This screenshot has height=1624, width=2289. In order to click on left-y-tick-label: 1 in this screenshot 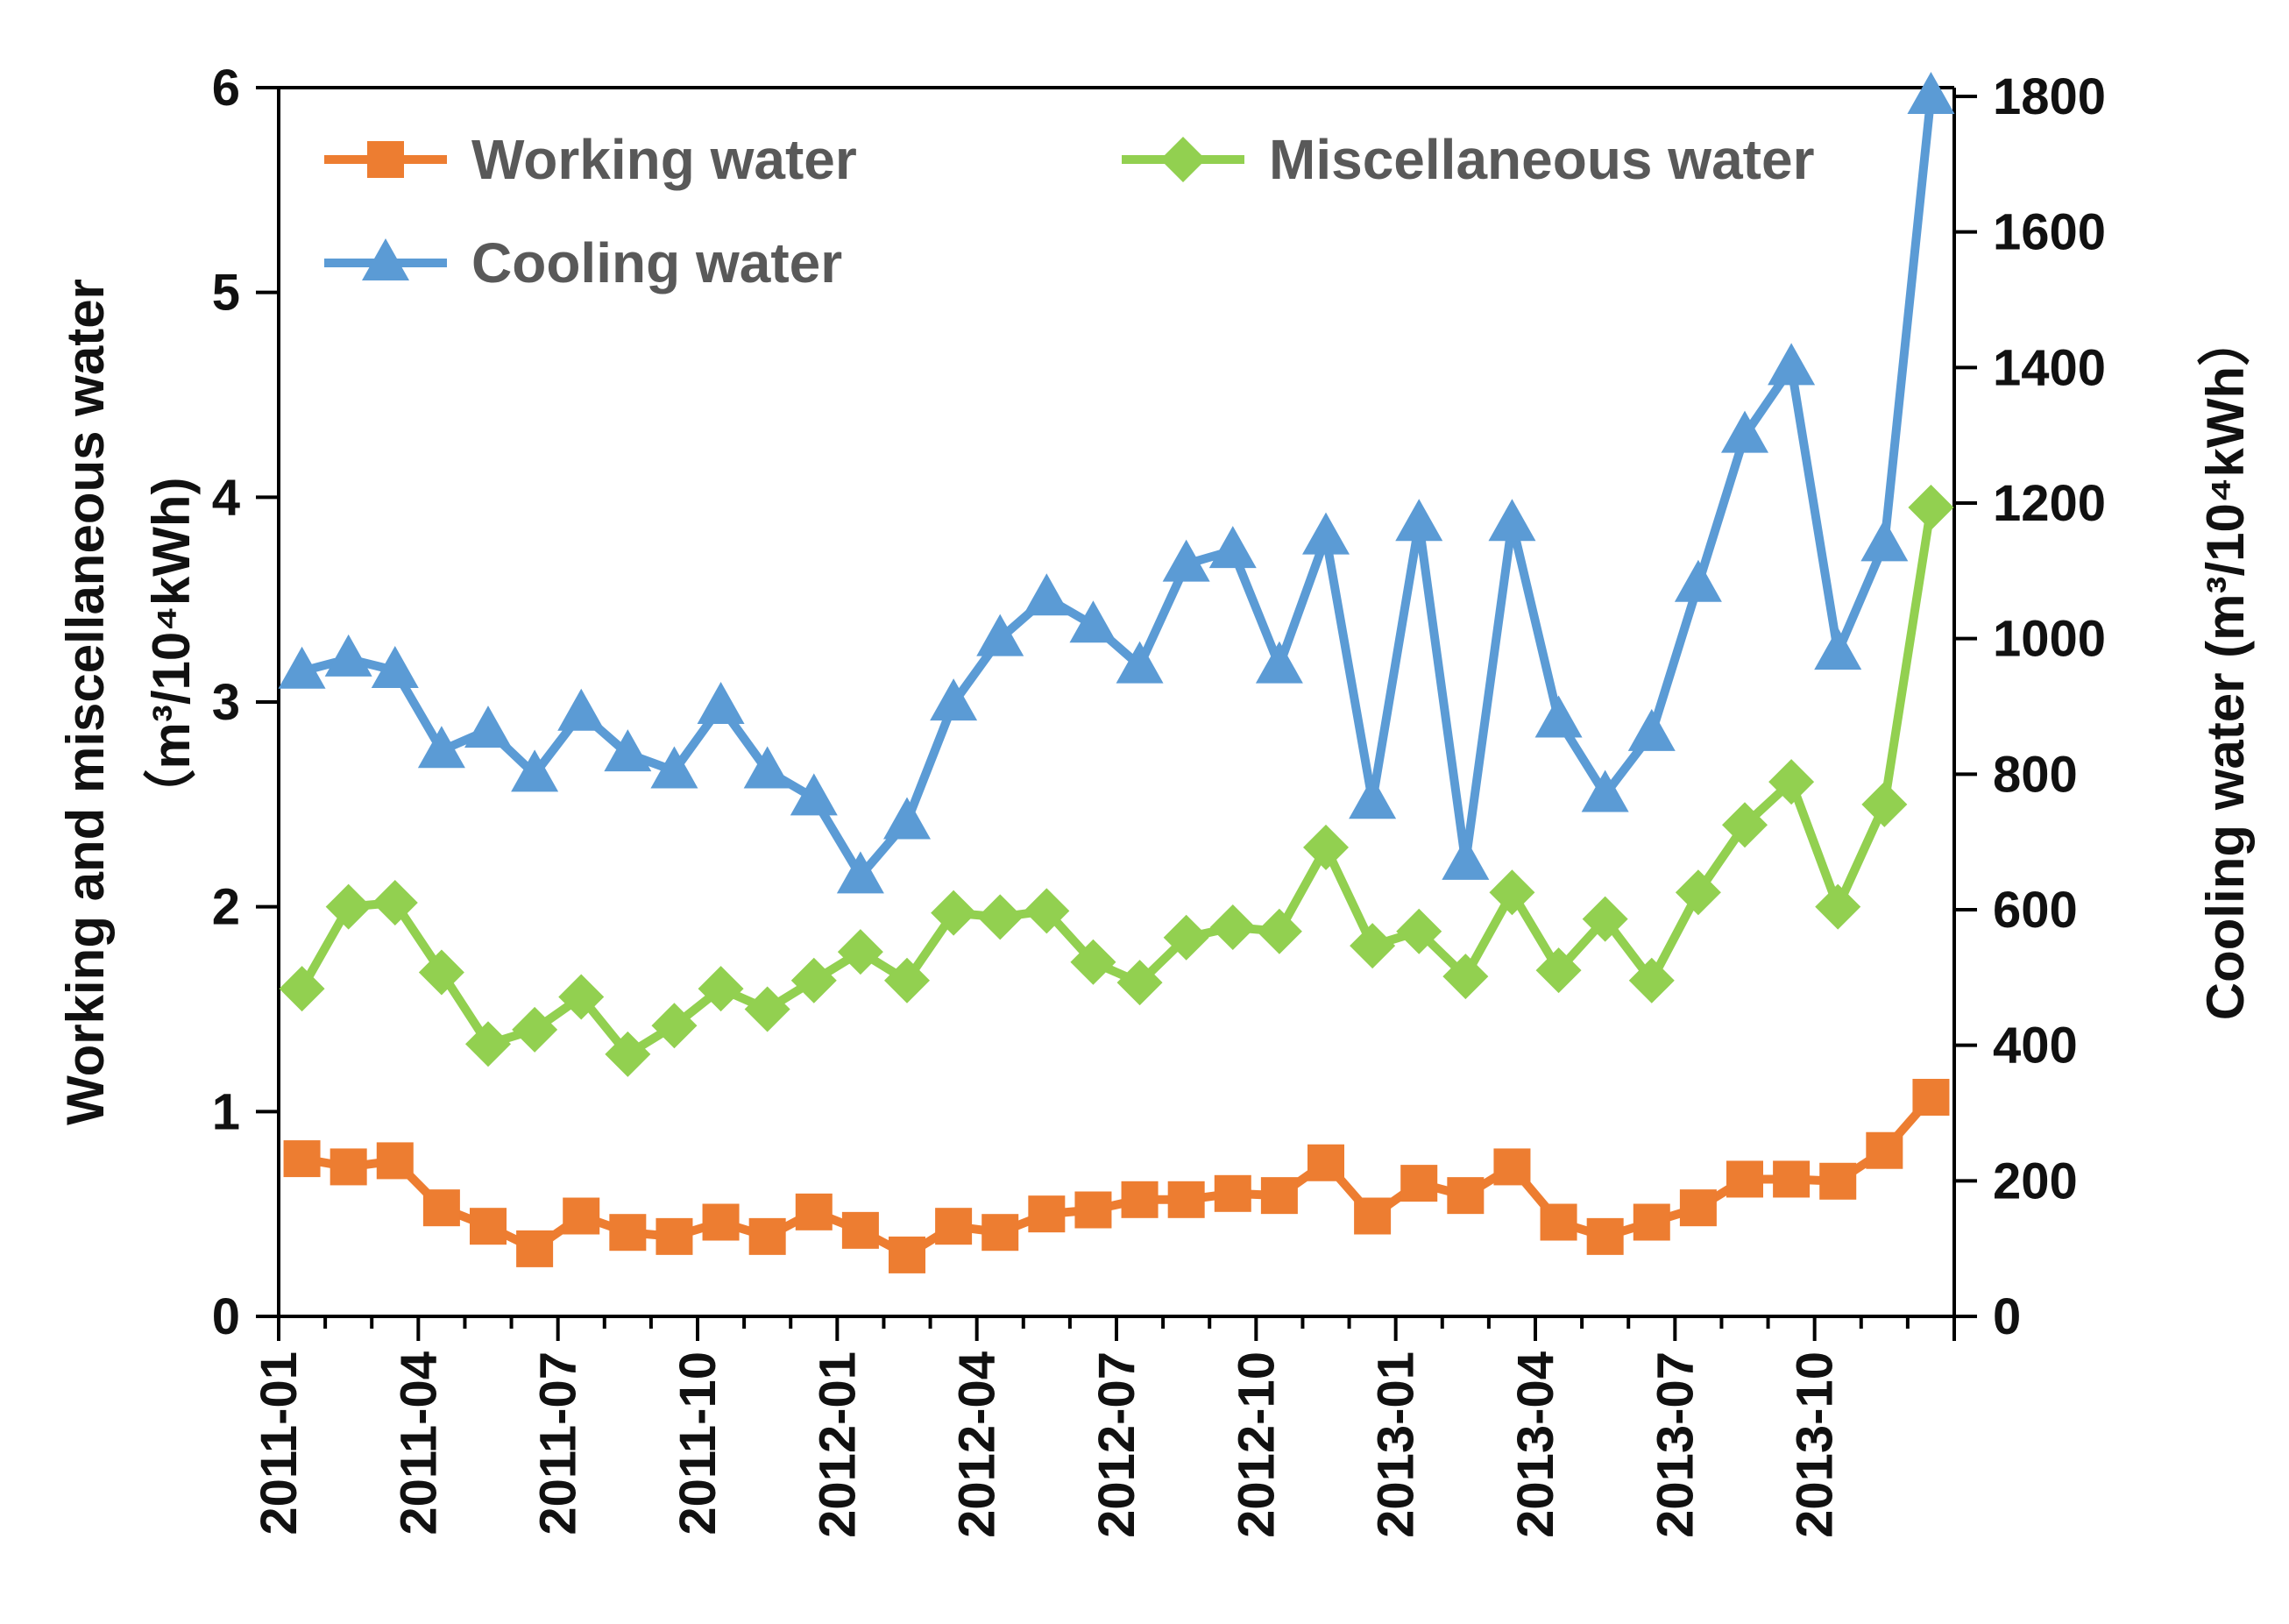, I will do `click(226, 1111)`.